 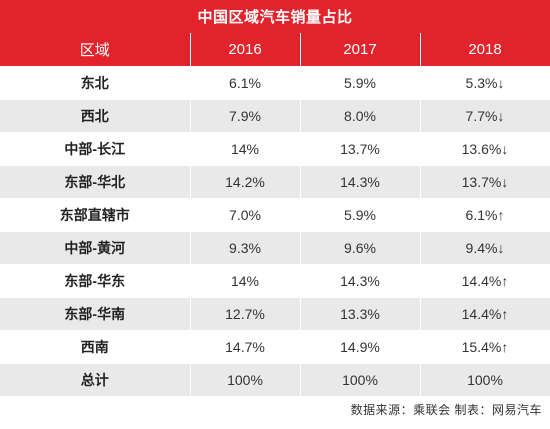 I want to click on column-header-region: 区域, so click(x=95, y=50).